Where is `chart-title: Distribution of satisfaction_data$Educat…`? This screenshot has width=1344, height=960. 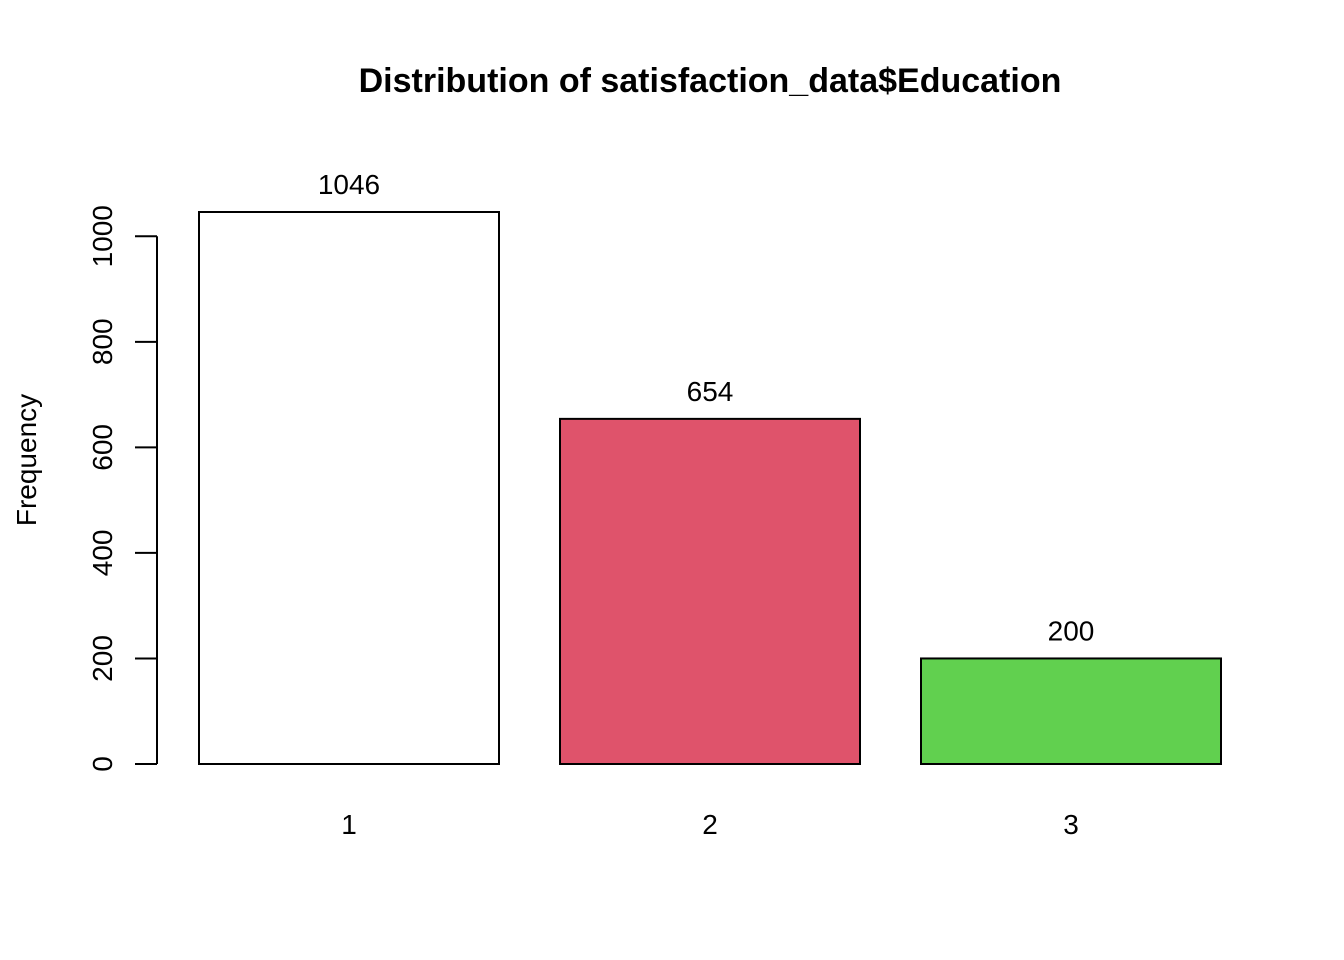
chart-title: Distribution of satisfaction_data$Educat… is located at coordinates (710, 81).